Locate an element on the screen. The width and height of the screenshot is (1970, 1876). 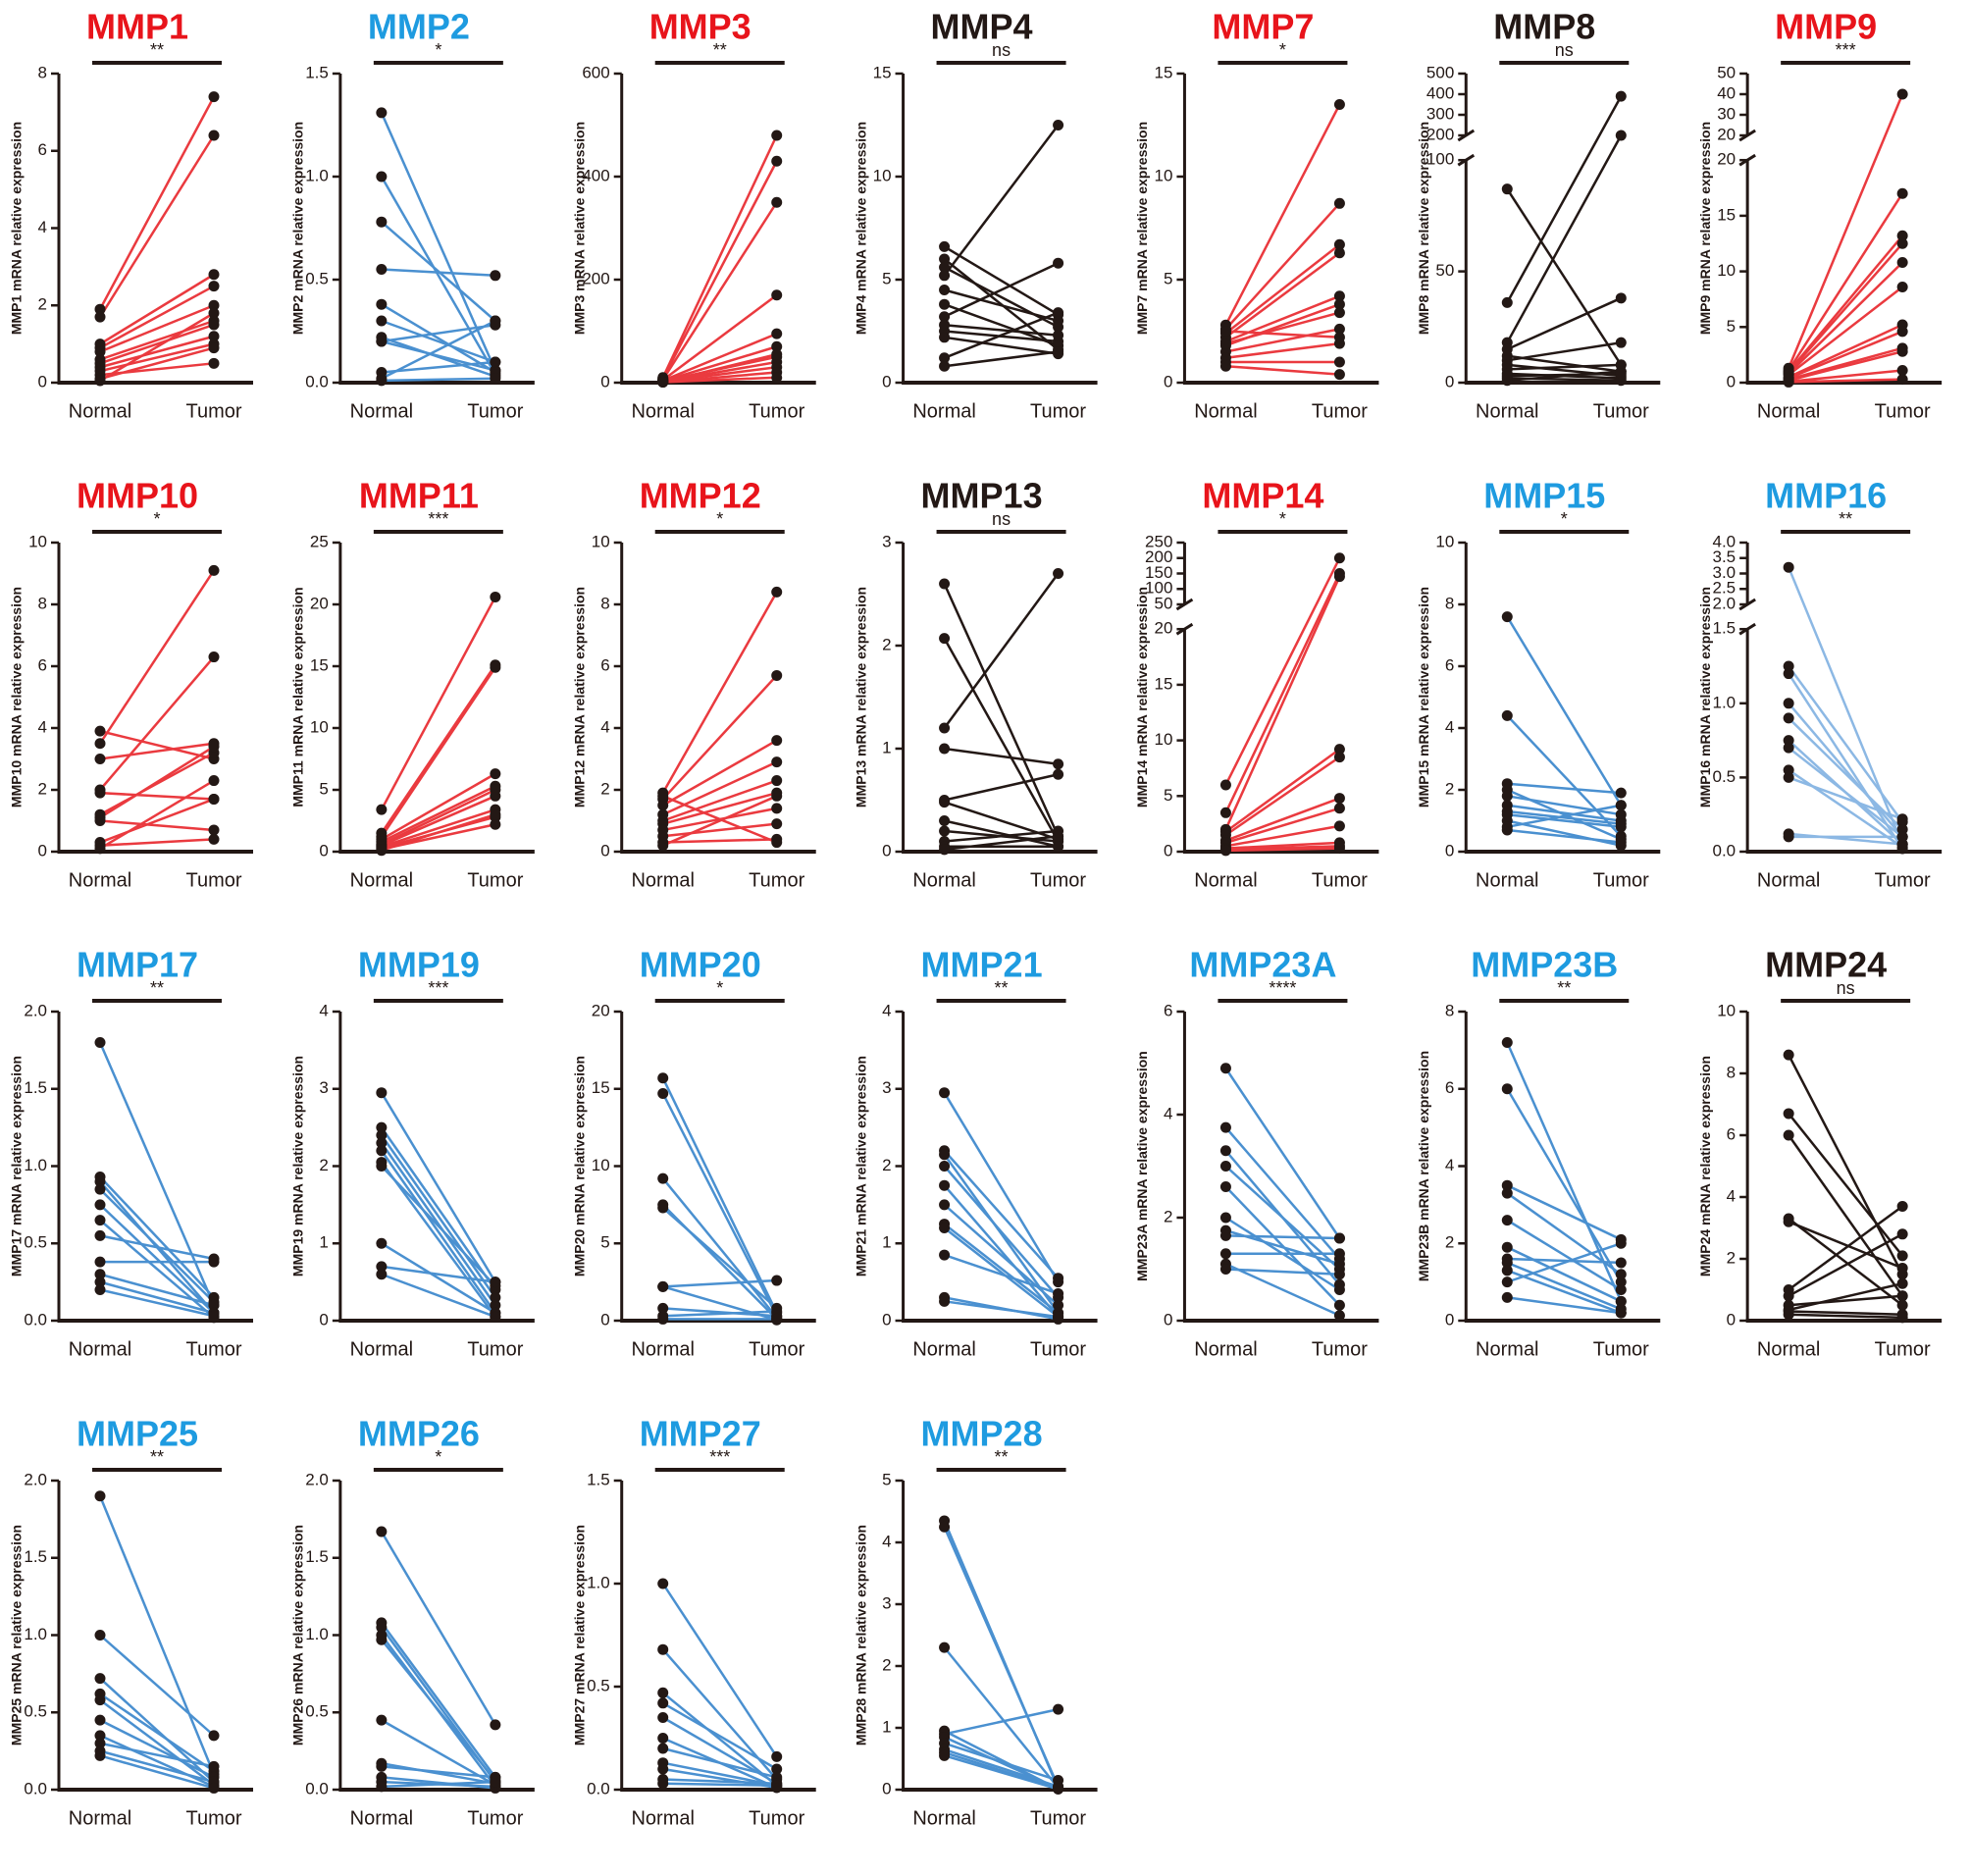
y-axis-label: MMP20 mRNA relative expression is located at coordinates (579, 1166).